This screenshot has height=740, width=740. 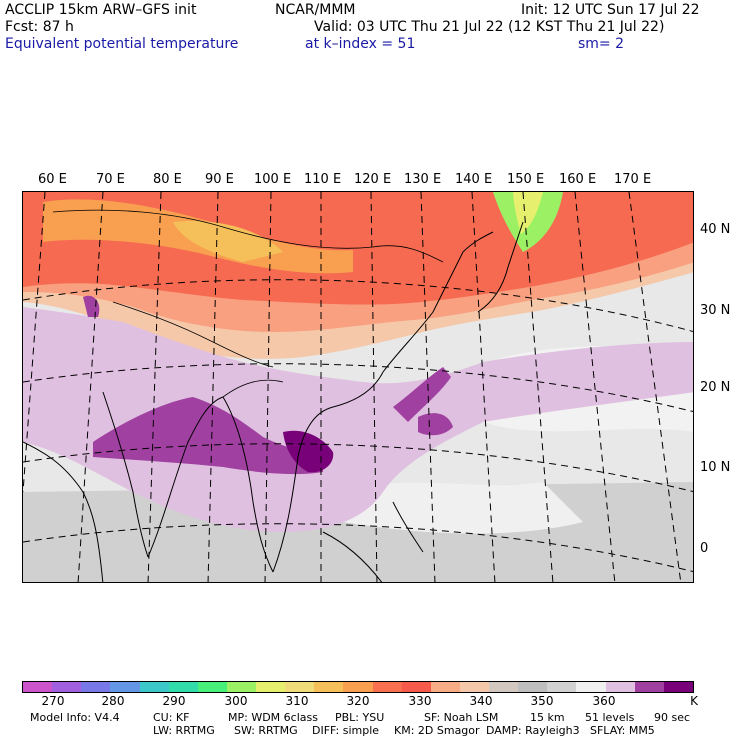 What do you see at coordinates (542, 701) in the screenshot?
I see `colorbar-tick: 350` at bounding box center [542, 701].